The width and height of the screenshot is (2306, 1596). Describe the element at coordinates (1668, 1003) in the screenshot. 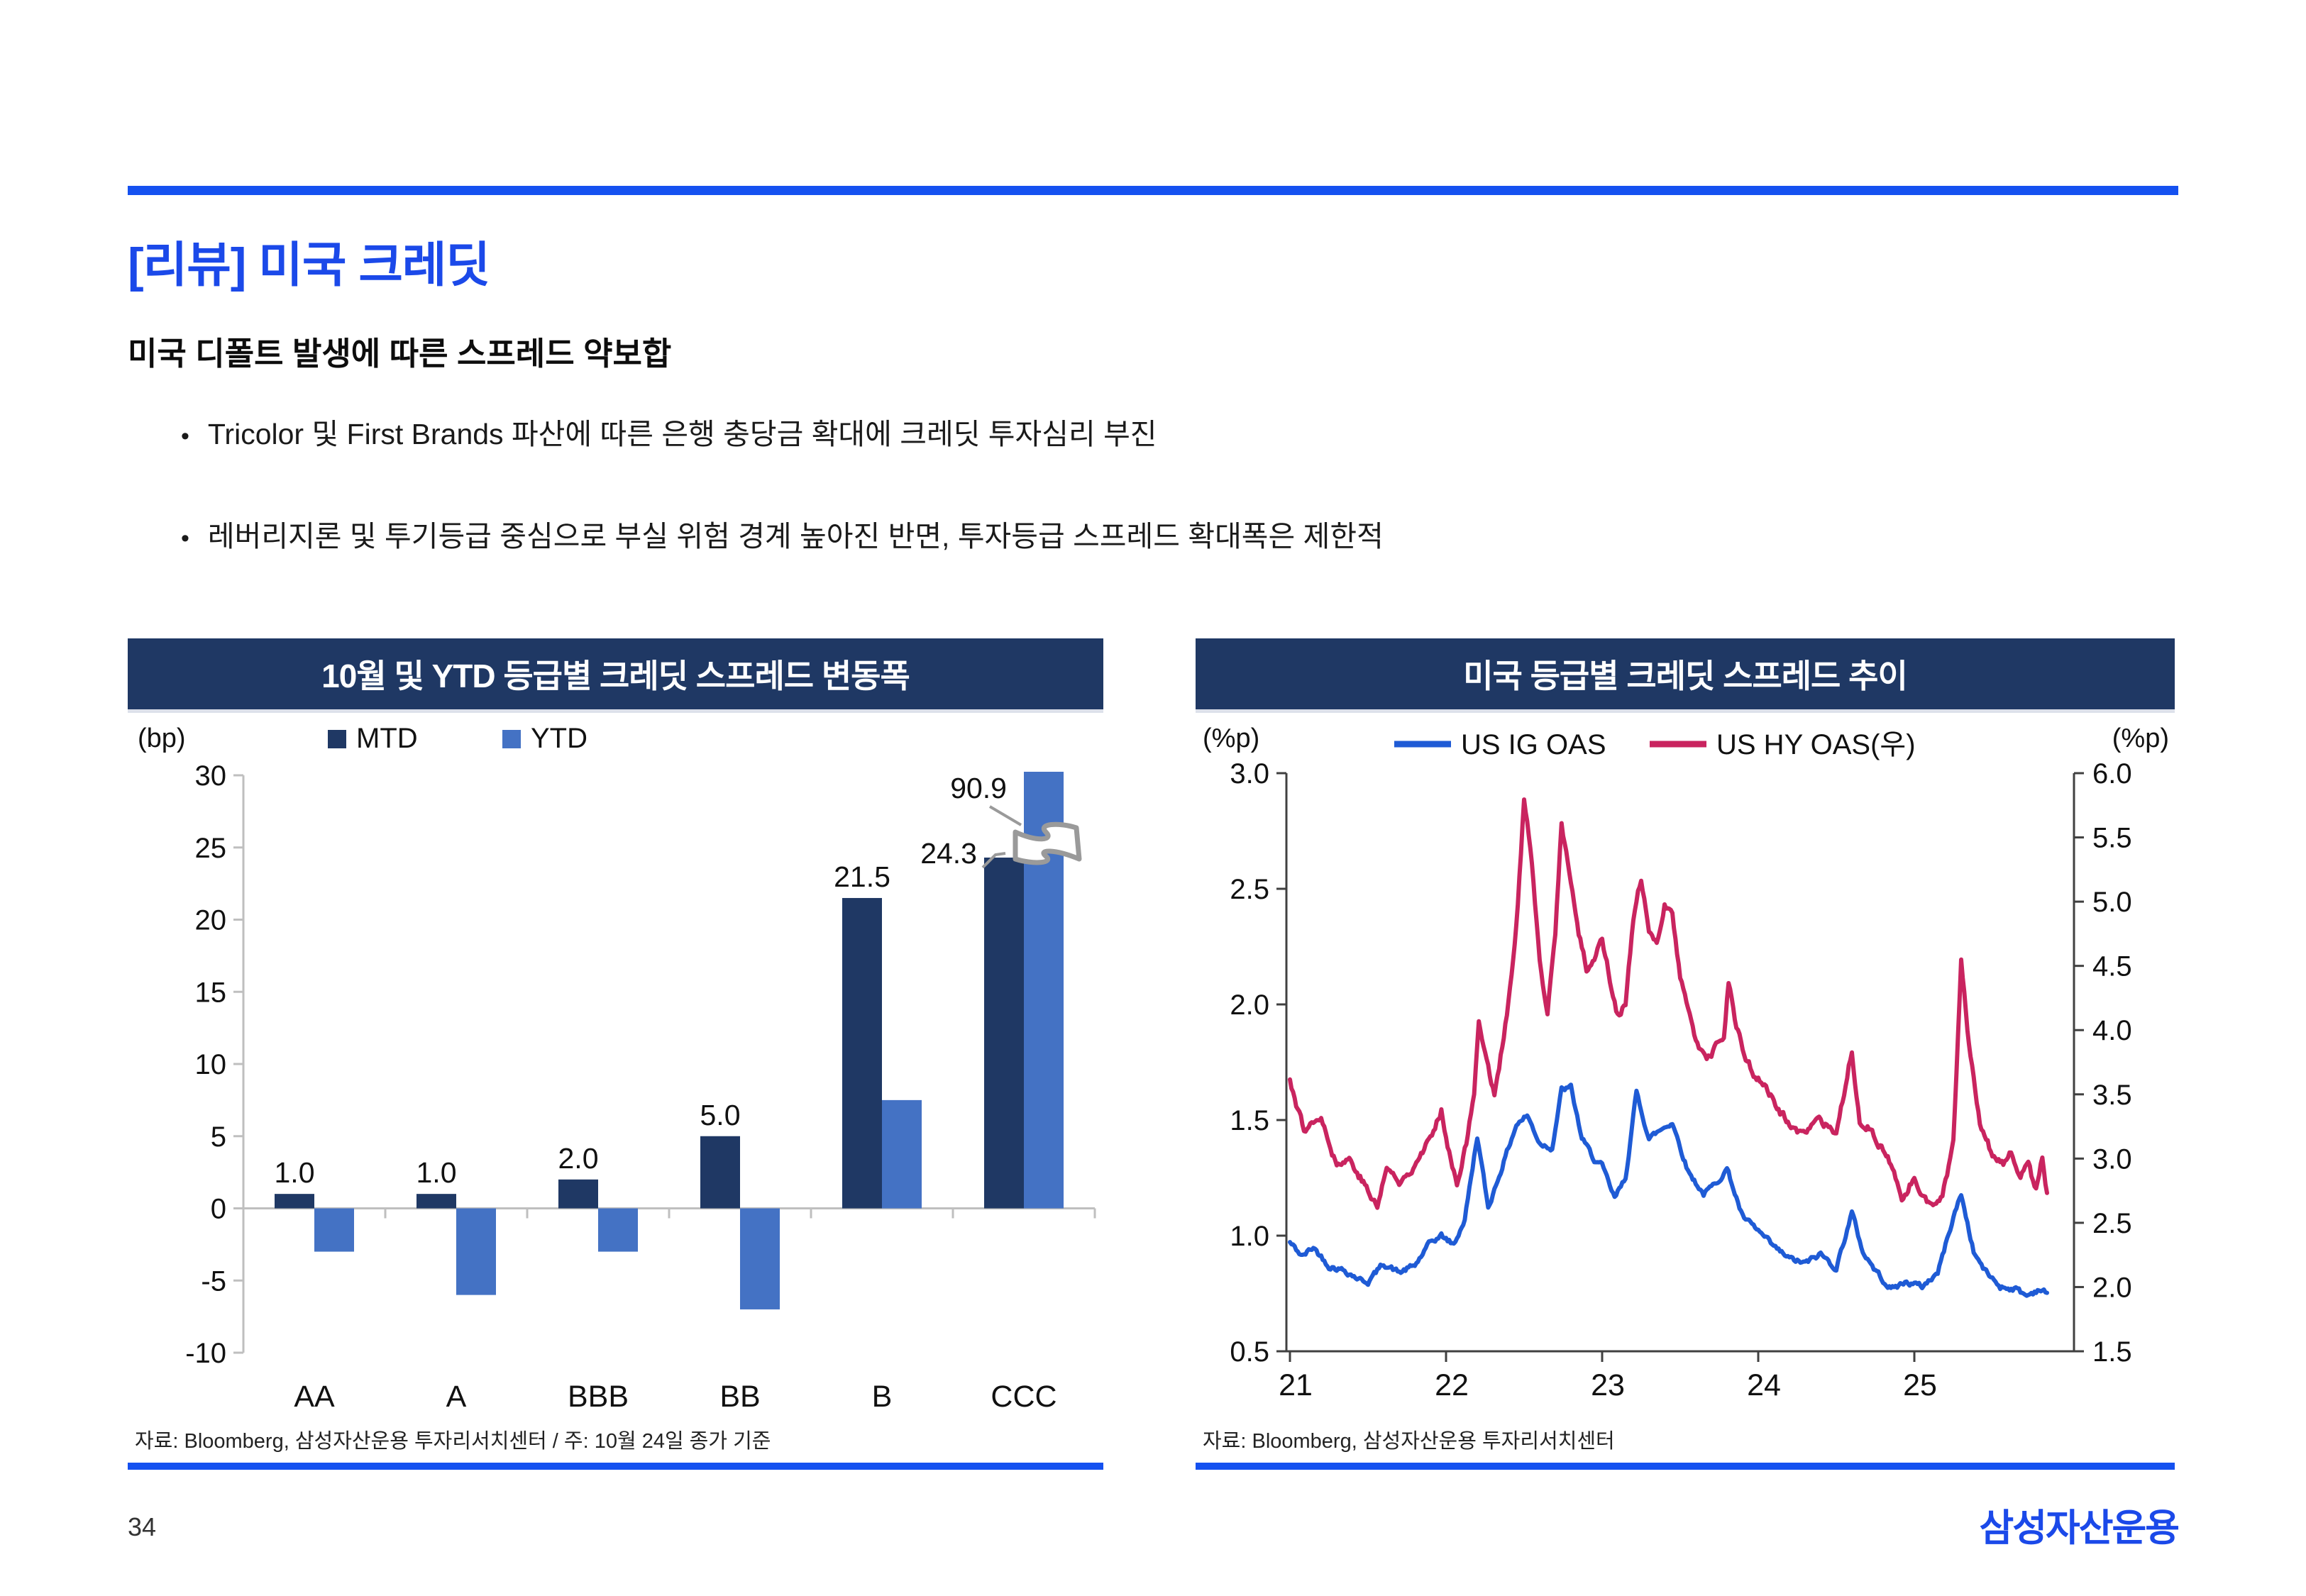

I see `series-us-hy-oas` at that location.